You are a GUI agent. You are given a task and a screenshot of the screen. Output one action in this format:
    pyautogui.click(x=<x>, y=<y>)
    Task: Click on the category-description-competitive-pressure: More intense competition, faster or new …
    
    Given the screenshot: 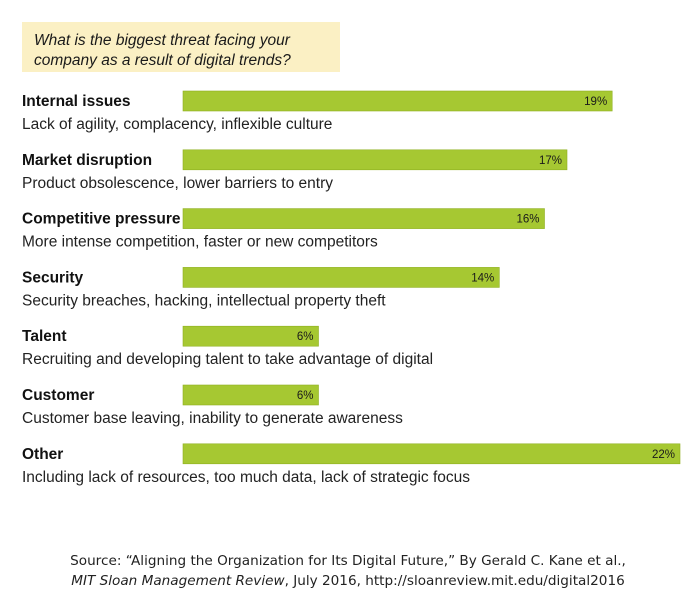 What is the action you would take?
    pyautogui.click(x=200, y=242)
    